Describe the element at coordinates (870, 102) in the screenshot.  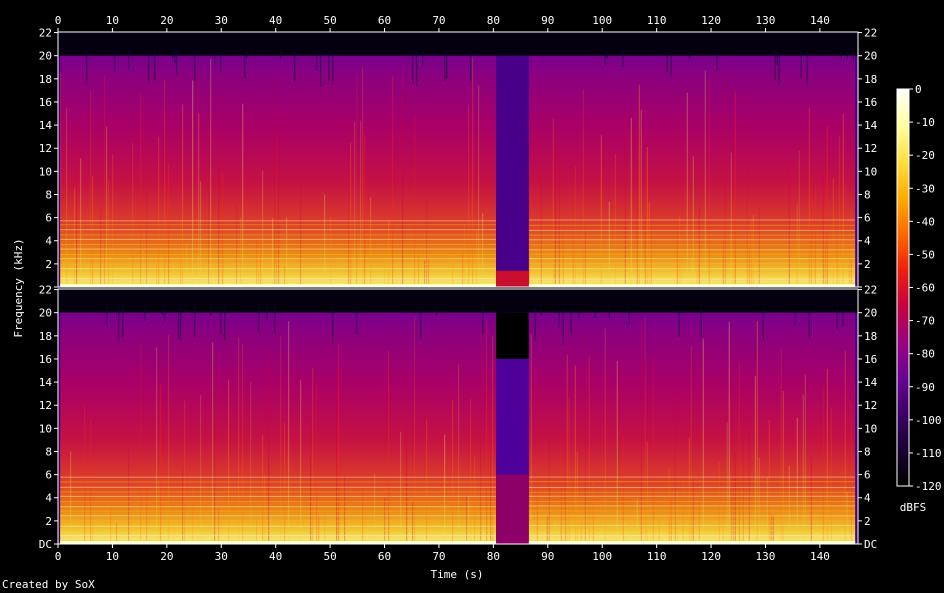
I see `y-tick-label: 16` at that location.